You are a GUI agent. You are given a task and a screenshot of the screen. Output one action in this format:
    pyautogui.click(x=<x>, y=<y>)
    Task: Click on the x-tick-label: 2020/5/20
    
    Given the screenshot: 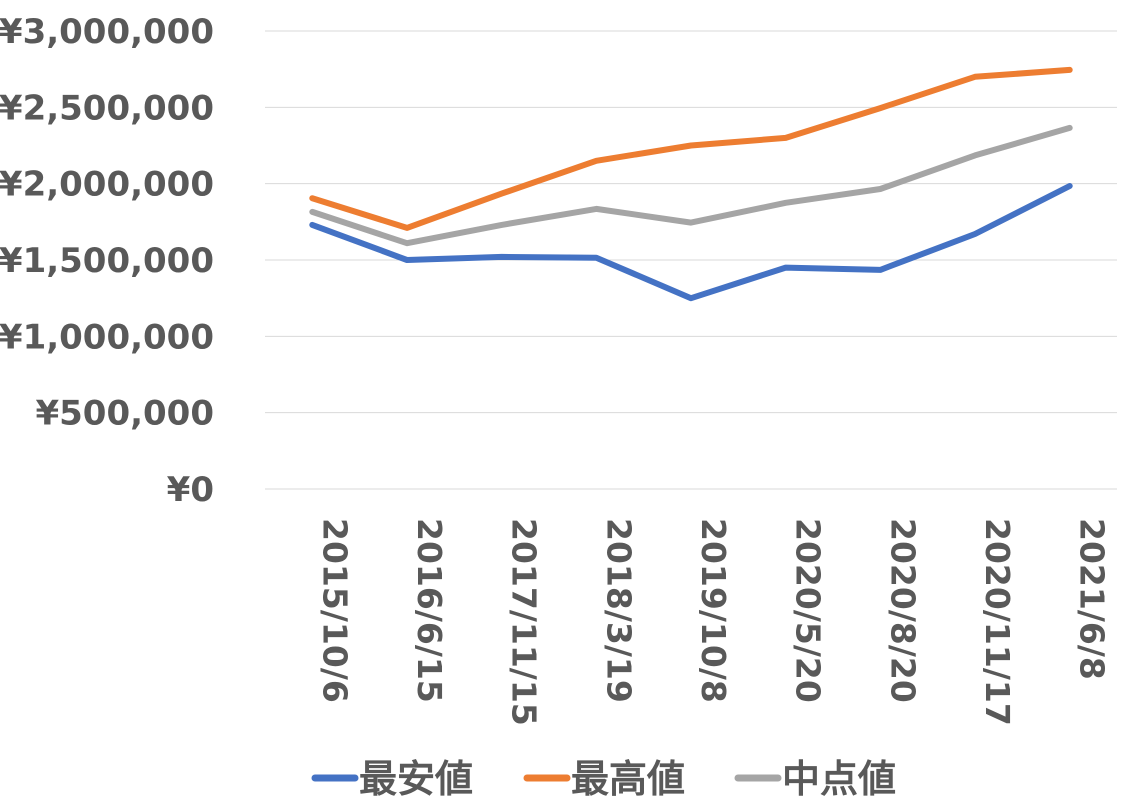 What is the action you would take?
    pyautogui.click(x=808, y=610)
    